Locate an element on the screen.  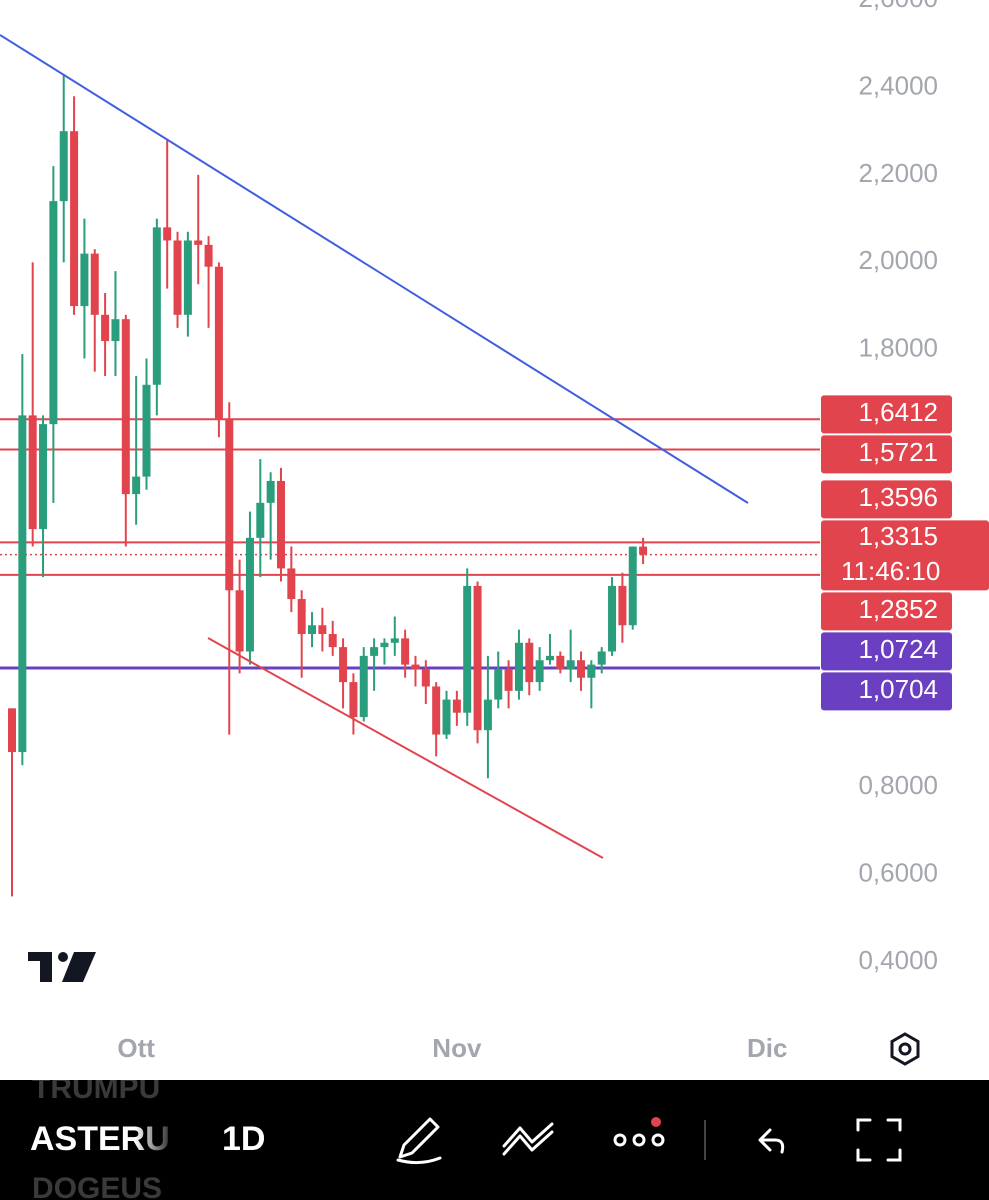
y-tick-label: 2,6000 is located at coordinates (898, 6).